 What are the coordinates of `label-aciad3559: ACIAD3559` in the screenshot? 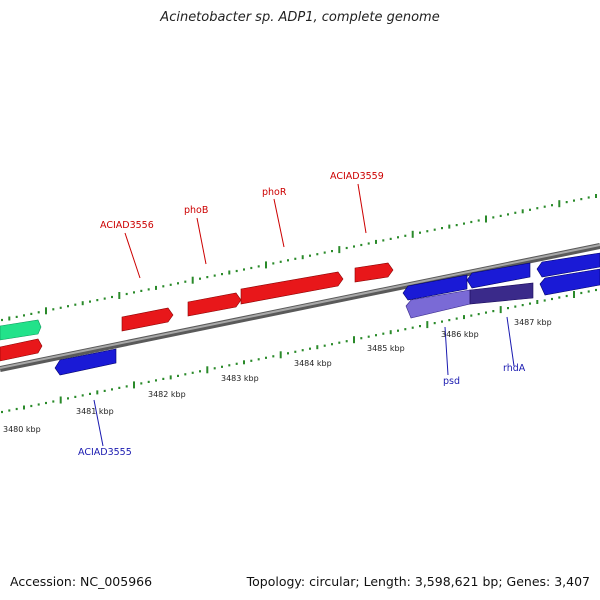 It's located at (357, 176).